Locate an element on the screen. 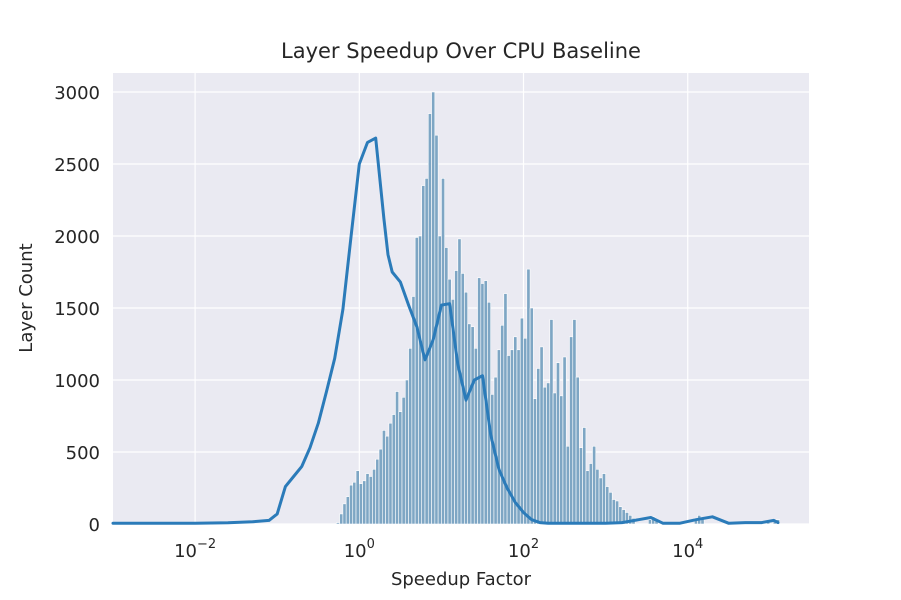 The image size is (901, 600). y-tick-label: 1000 is located at coordinates (77, 381).